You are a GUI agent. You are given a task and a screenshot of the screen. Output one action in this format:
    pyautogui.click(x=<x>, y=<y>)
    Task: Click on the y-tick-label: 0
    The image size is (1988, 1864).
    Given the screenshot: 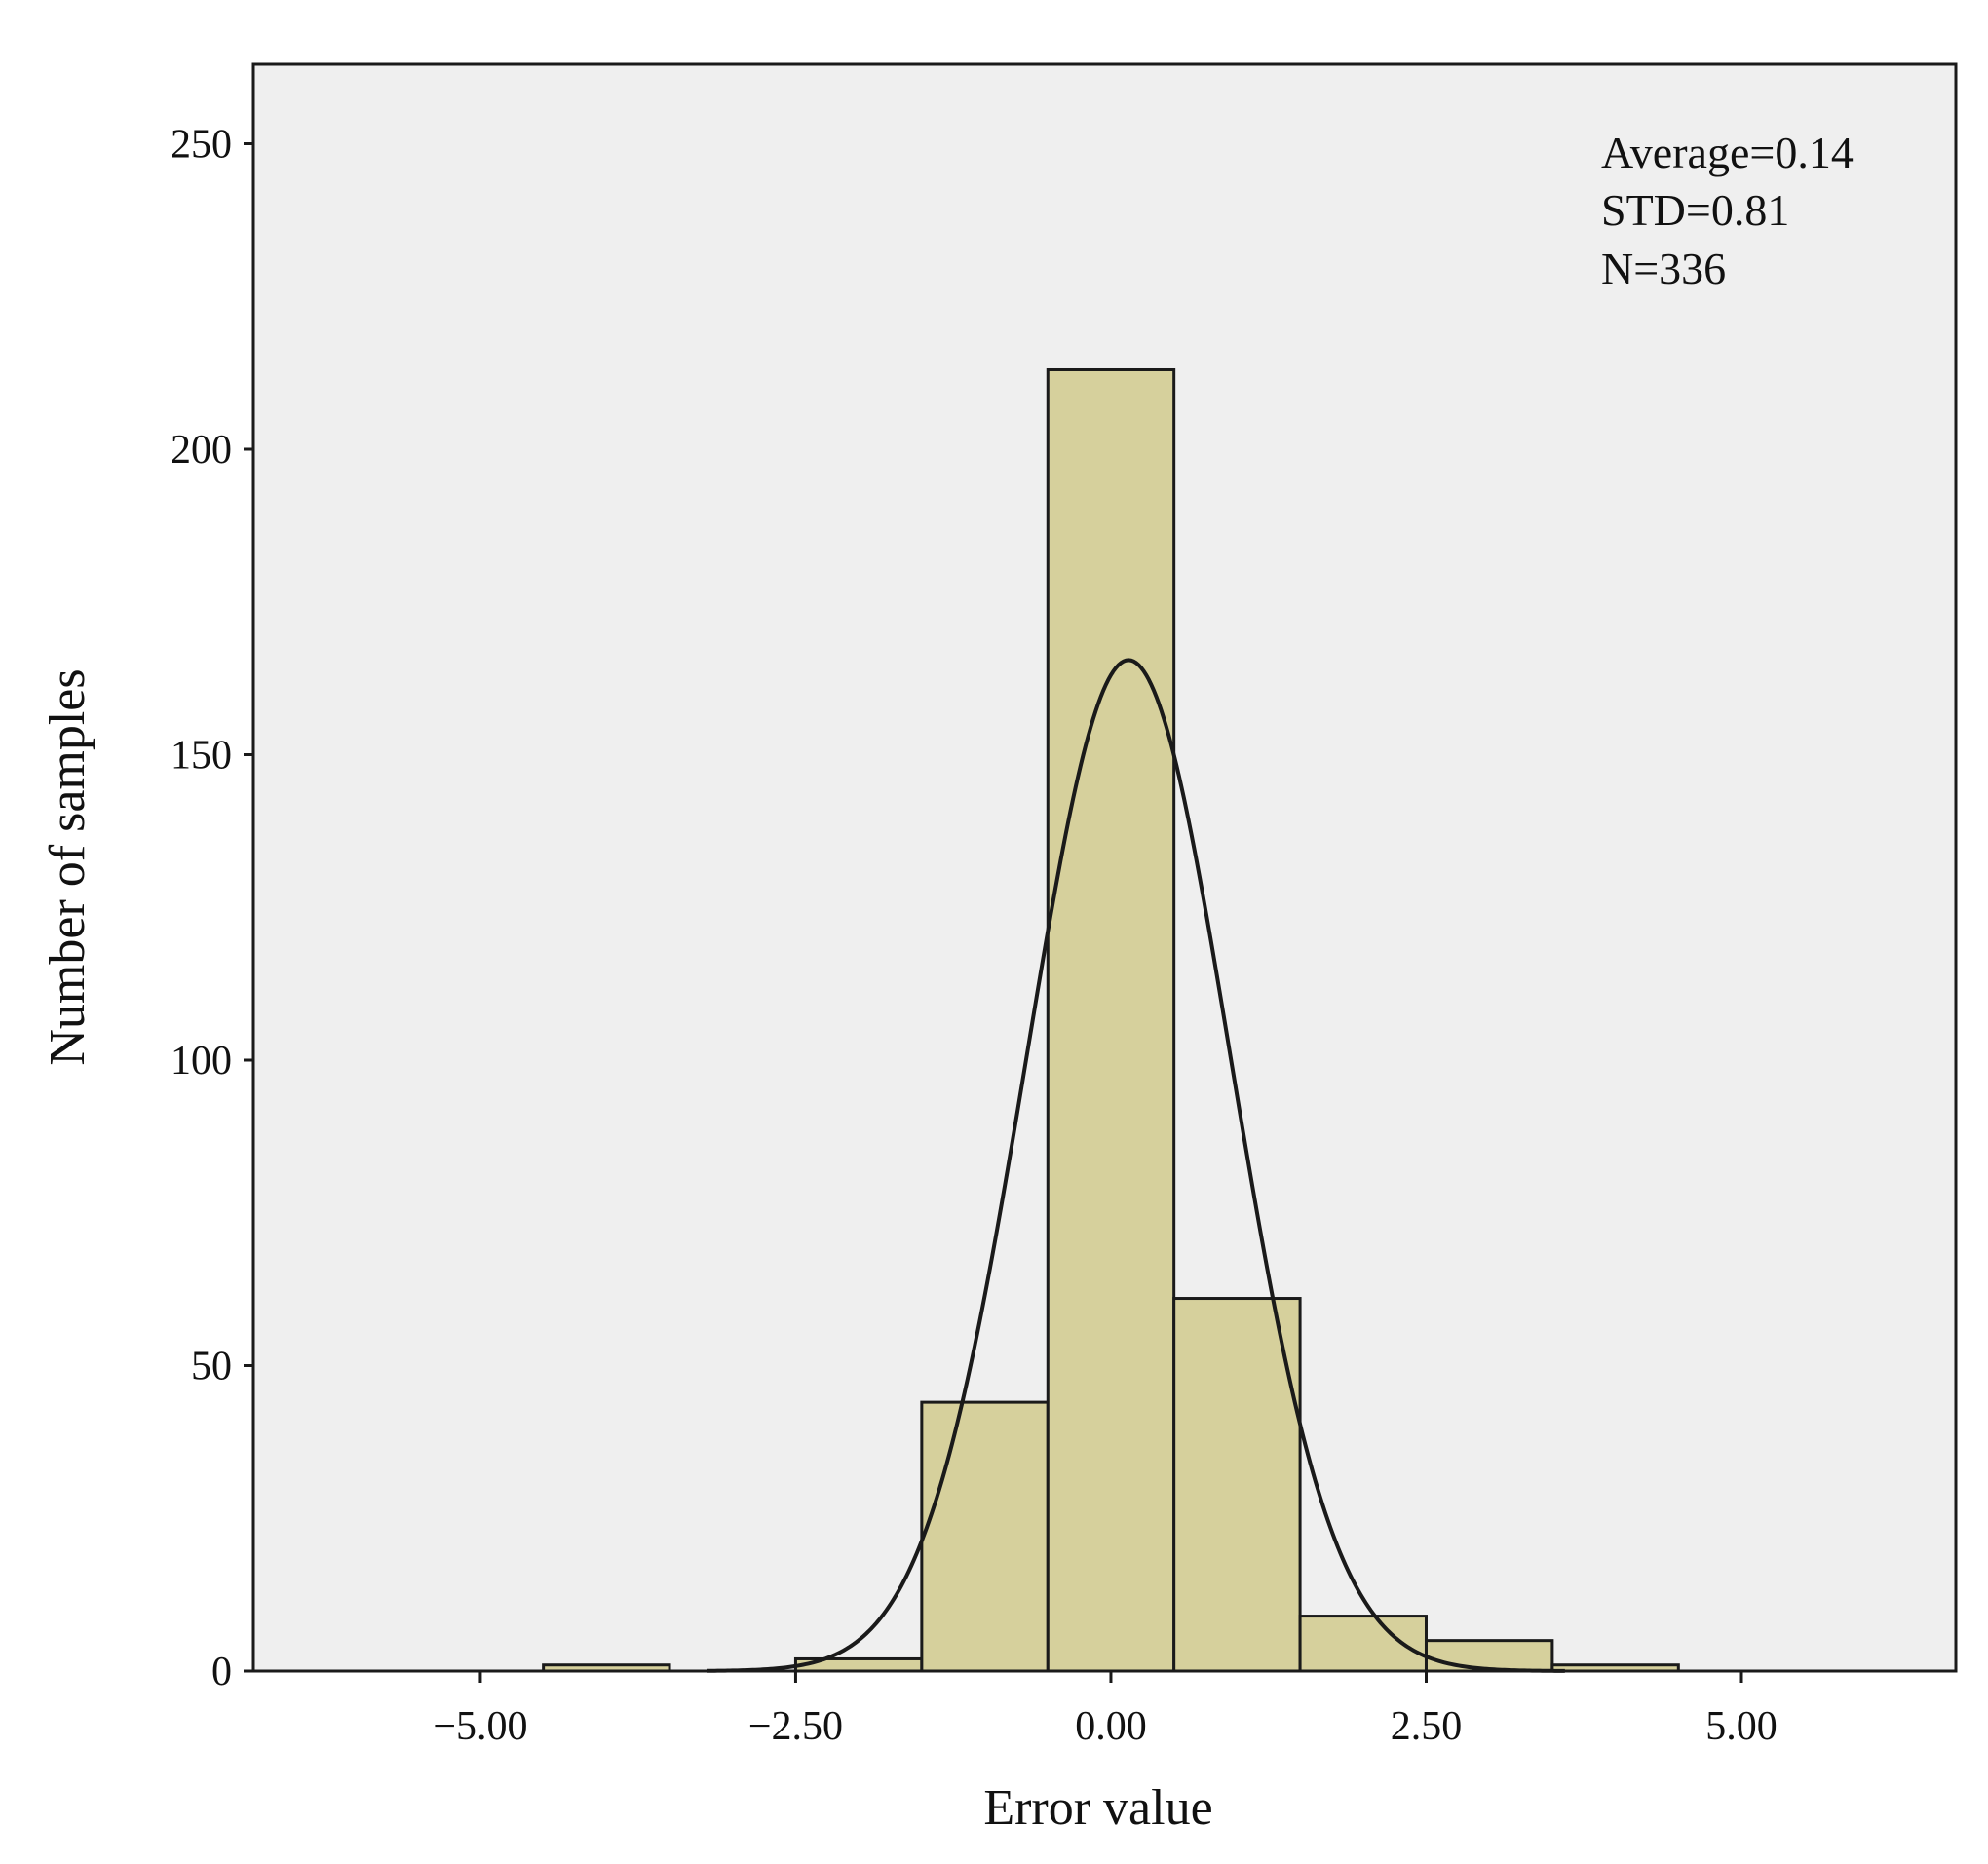 What is the action you would take?
    pyautogui.click(x=221, y=1672)
    